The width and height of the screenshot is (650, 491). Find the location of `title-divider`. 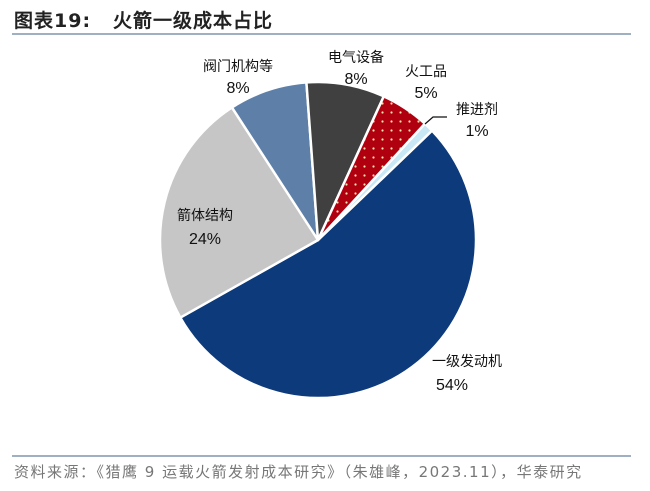

title-divider is located at coordinates (321, 34).